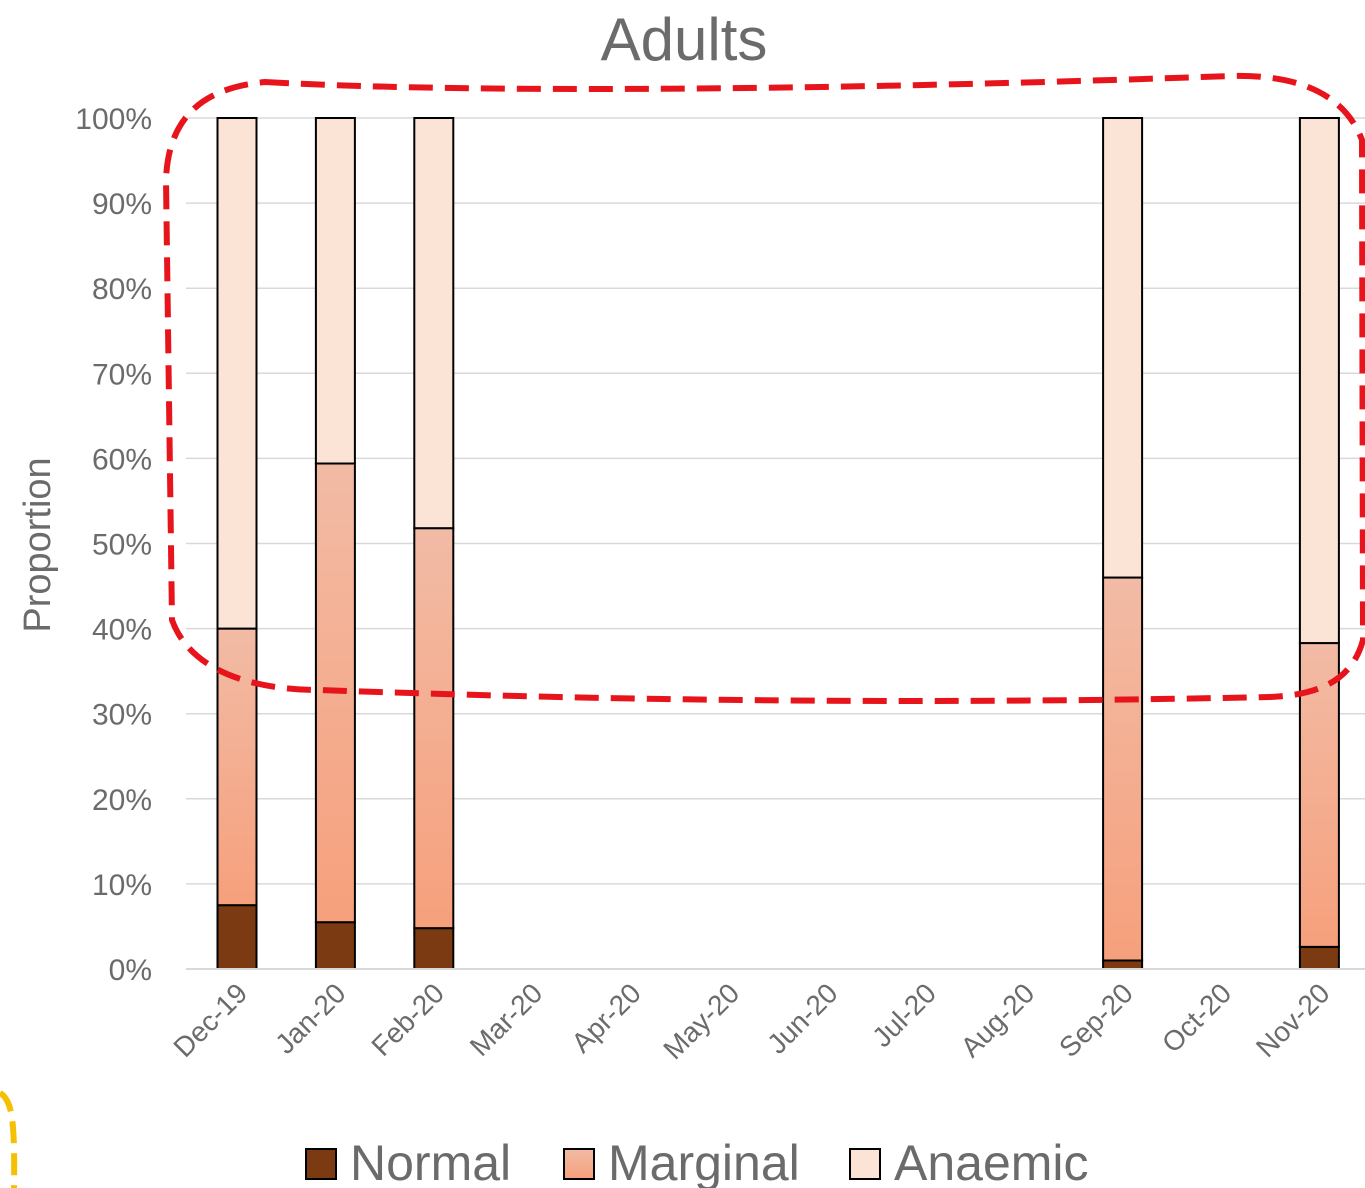 The width and height of the screenshot is (1365, 1188). I want to click on x-tick-label: Jan-20, so click(310, 1018).